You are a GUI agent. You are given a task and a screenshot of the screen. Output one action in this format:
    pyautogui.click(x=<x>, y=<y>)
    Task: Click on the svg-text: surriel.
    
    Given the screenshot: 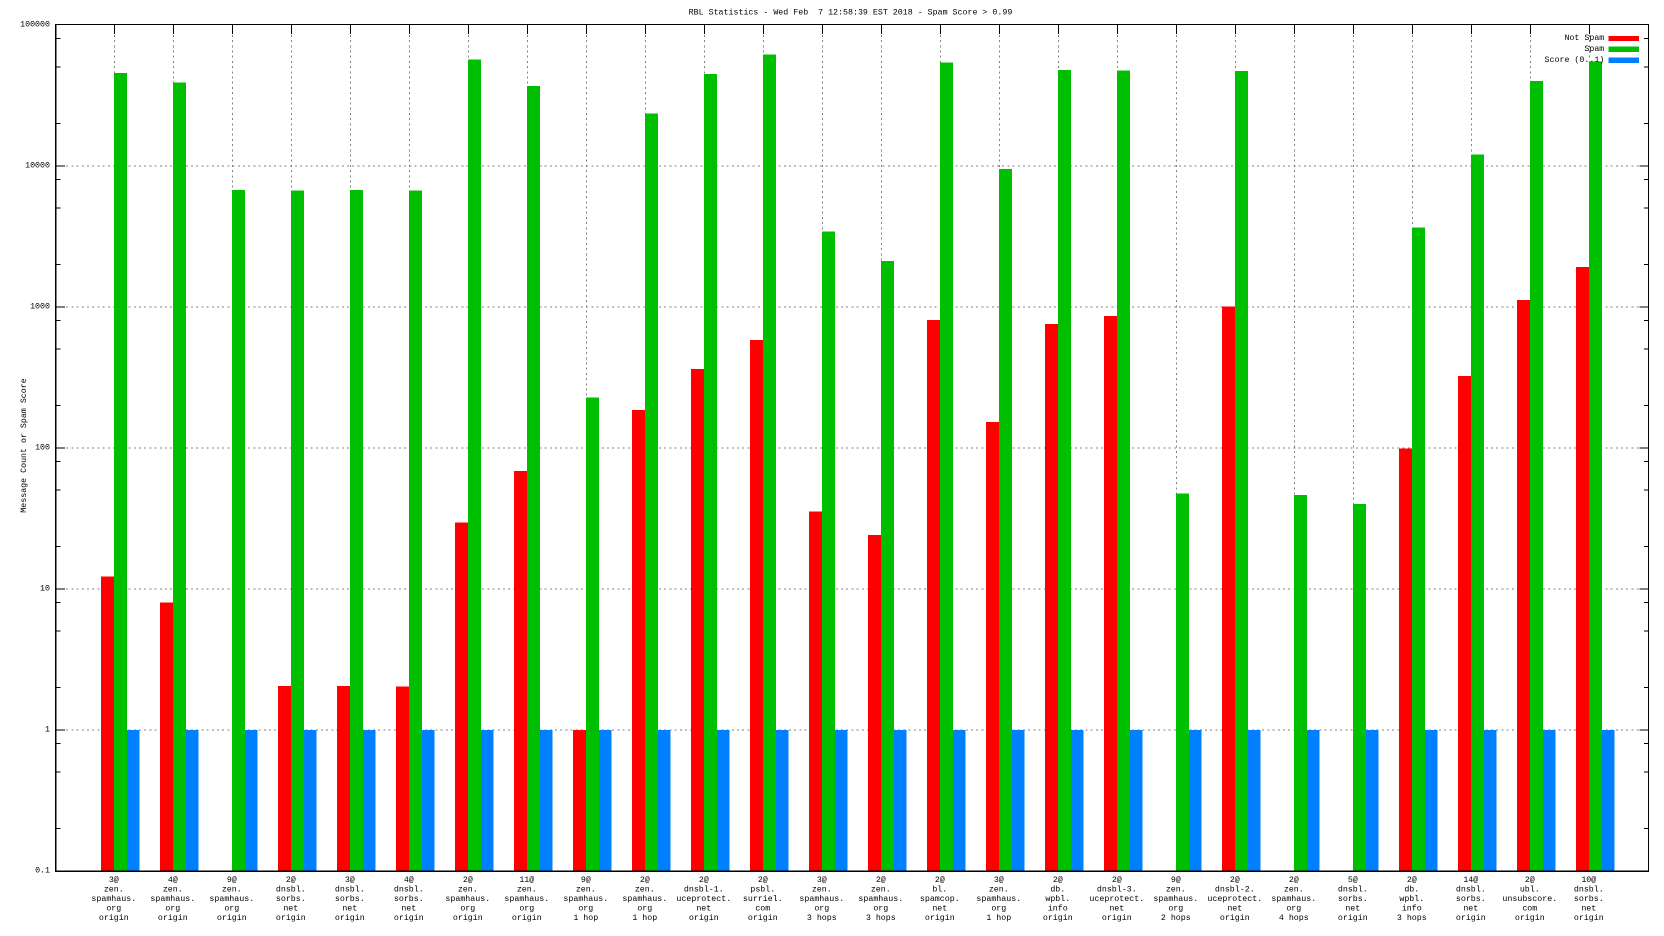 What is the action you would take?
    pyautogui.click(x=763, y=899)
    